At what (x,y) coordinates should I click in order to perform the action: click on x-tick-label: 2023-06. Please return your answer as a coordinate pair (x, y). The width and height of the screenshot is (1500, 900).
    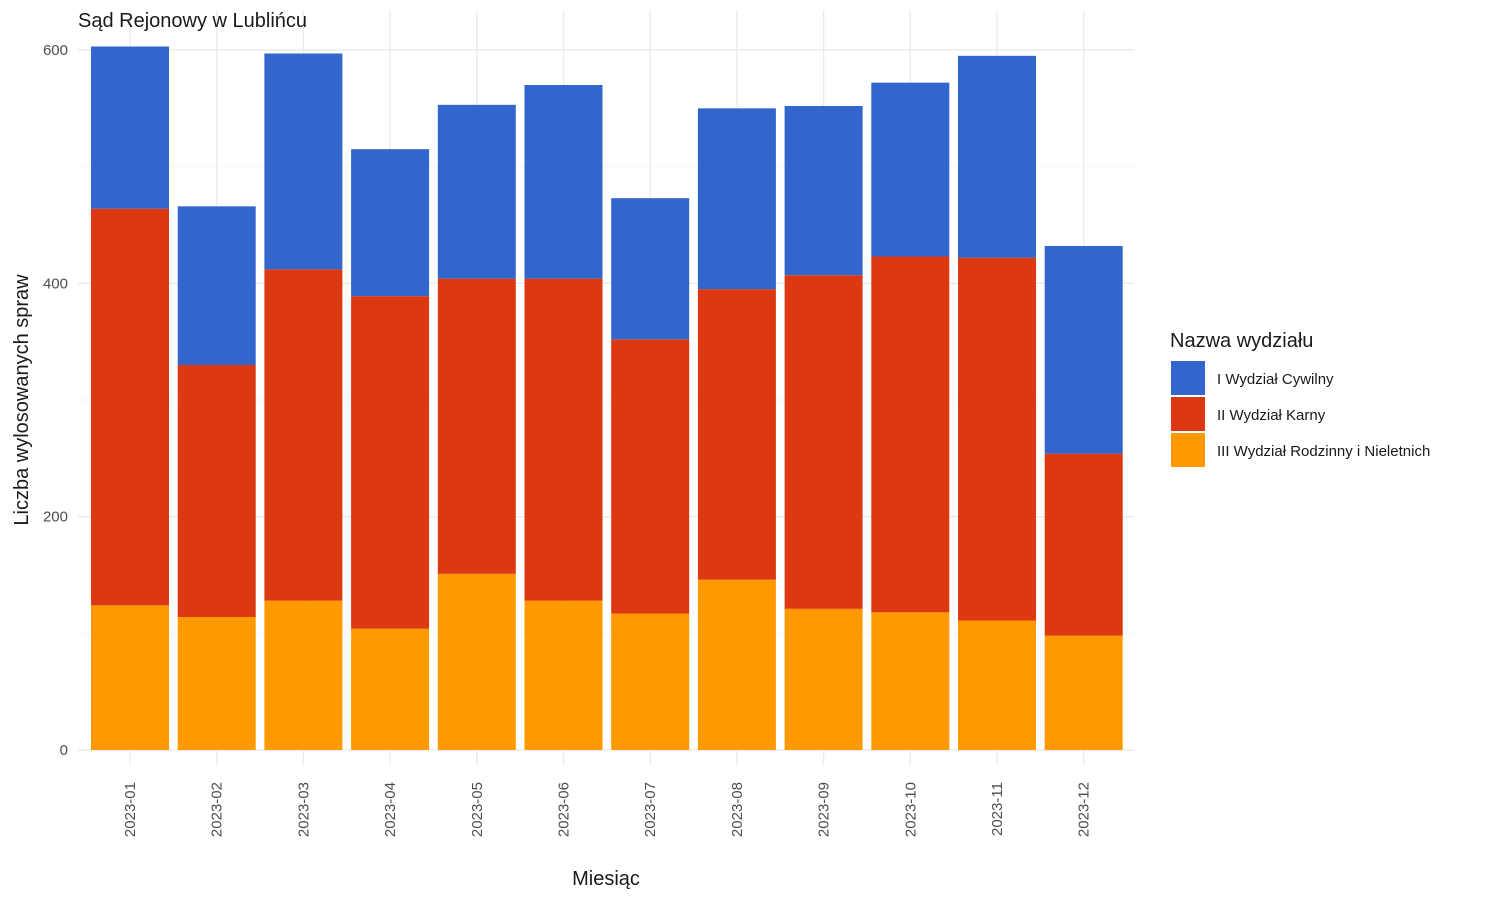
    Looking at the image, I should click on (564, 809).